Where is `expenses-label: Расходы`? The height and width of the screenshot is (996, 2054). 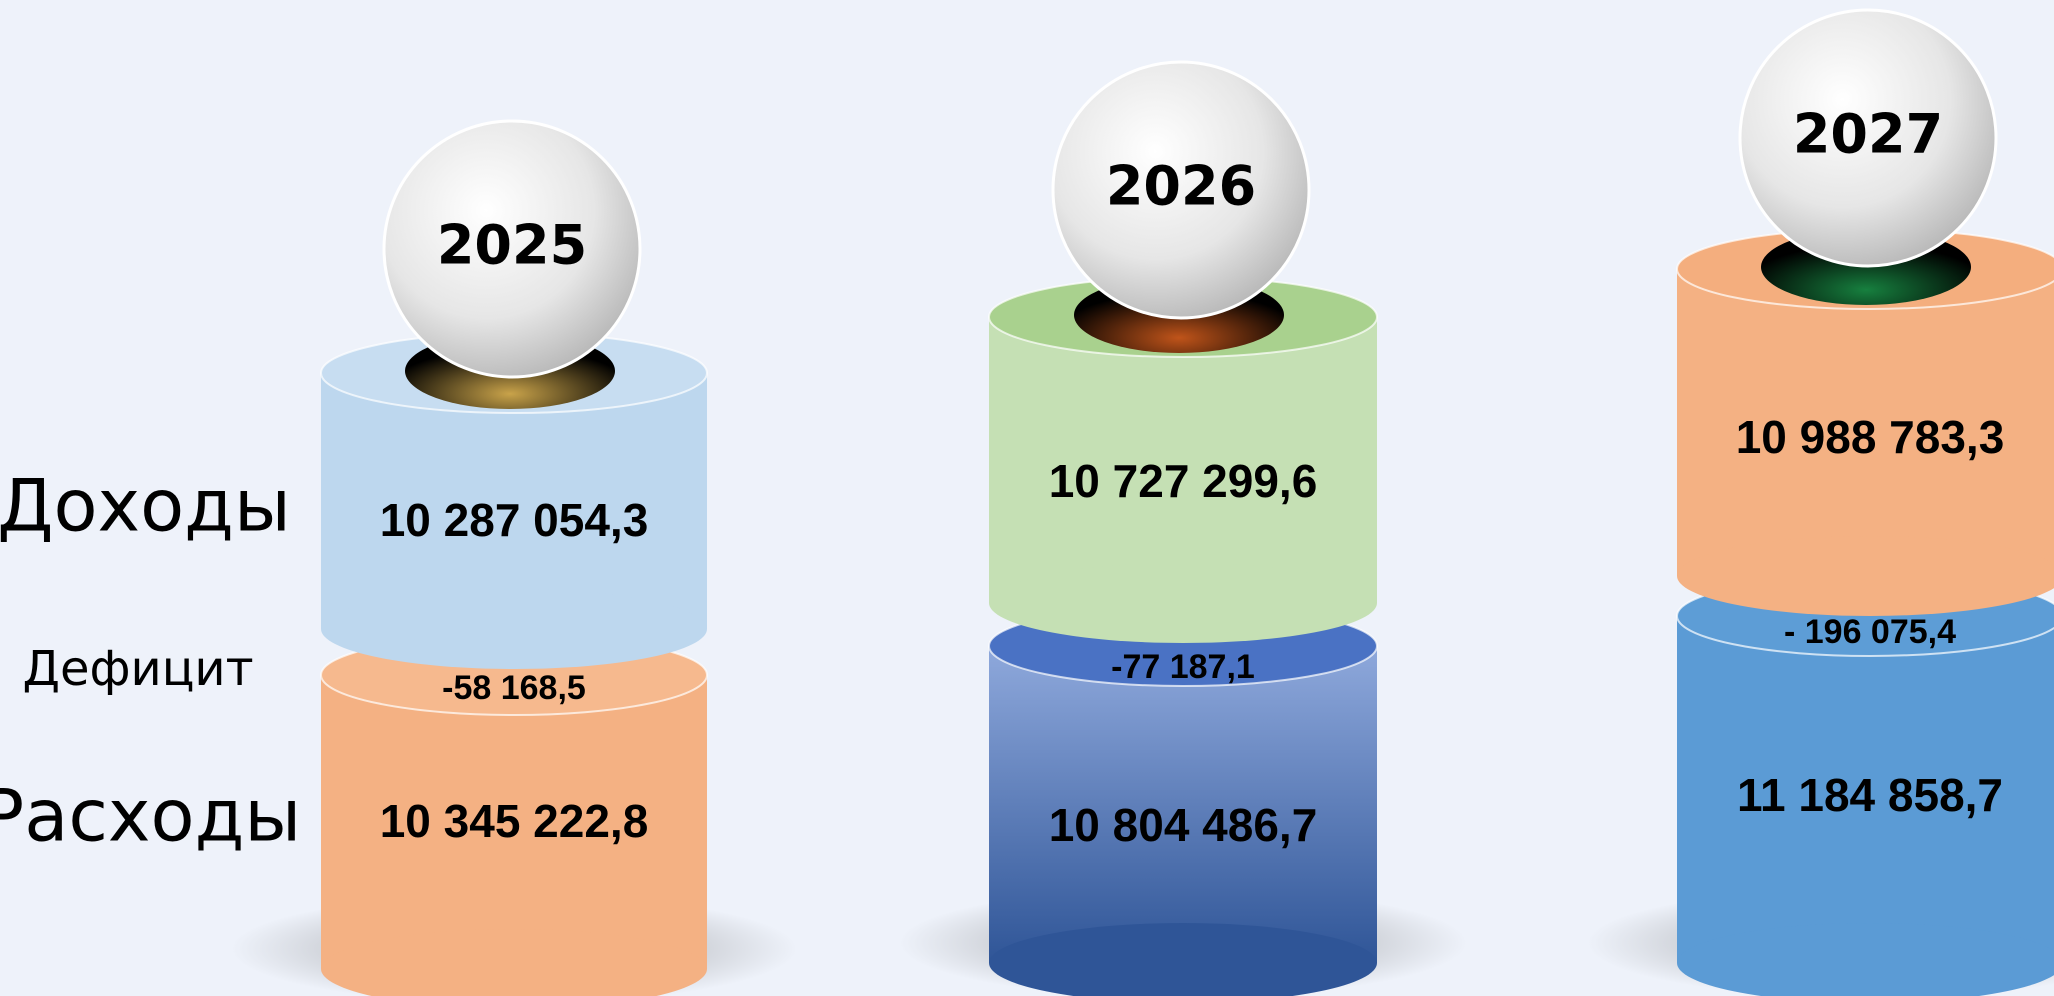
expenses-label: Расходы is located at coordinates (150, 816).